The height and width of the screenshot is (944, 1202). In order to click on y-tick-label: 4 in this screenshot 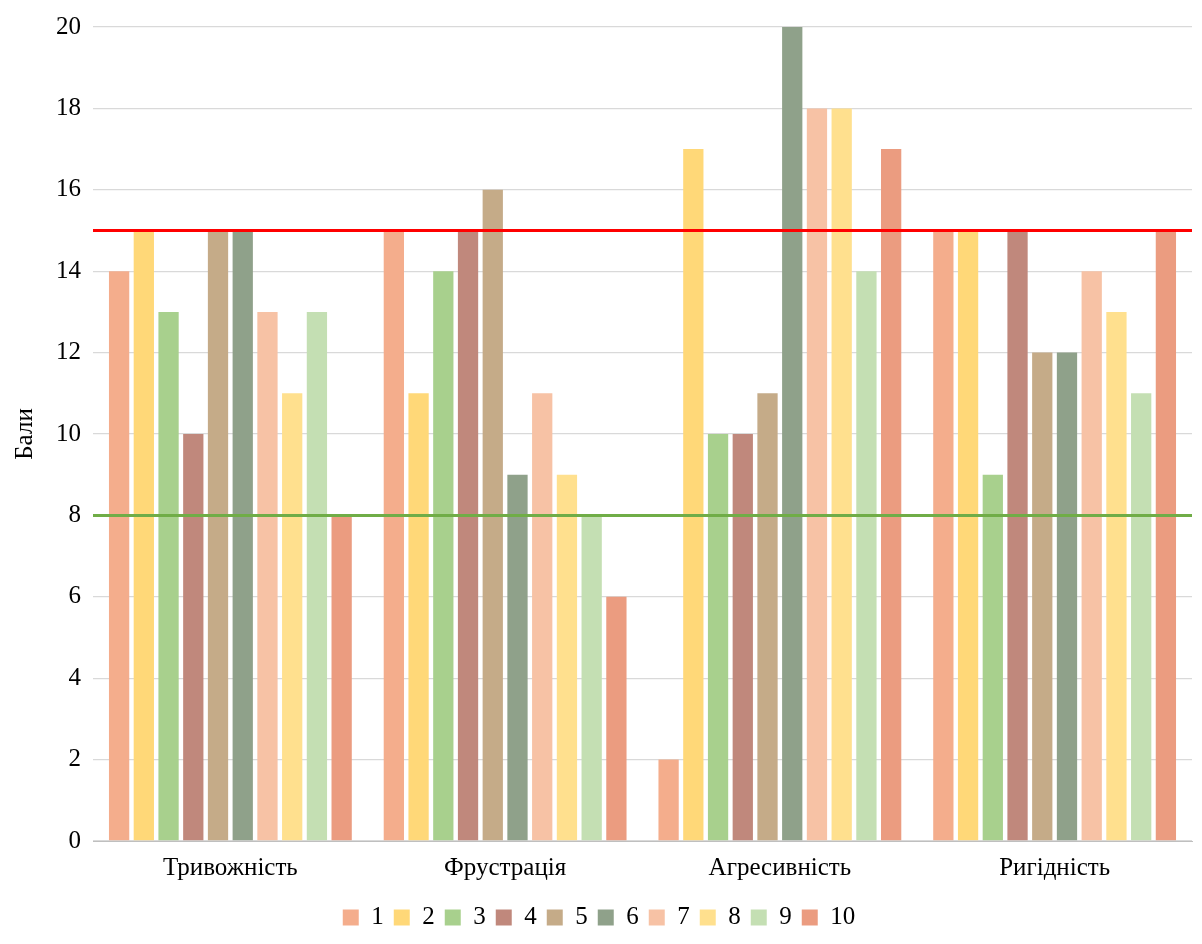, I will do `click(75, 676)`.